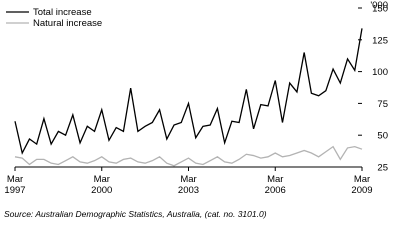 Image resolution: width=397 pixels, height=240 pixels. What do you see at coordinates (275, 185) in the screenshot?
I see `x-tick-label: Mar 2006` at bounding box center [275, 185].